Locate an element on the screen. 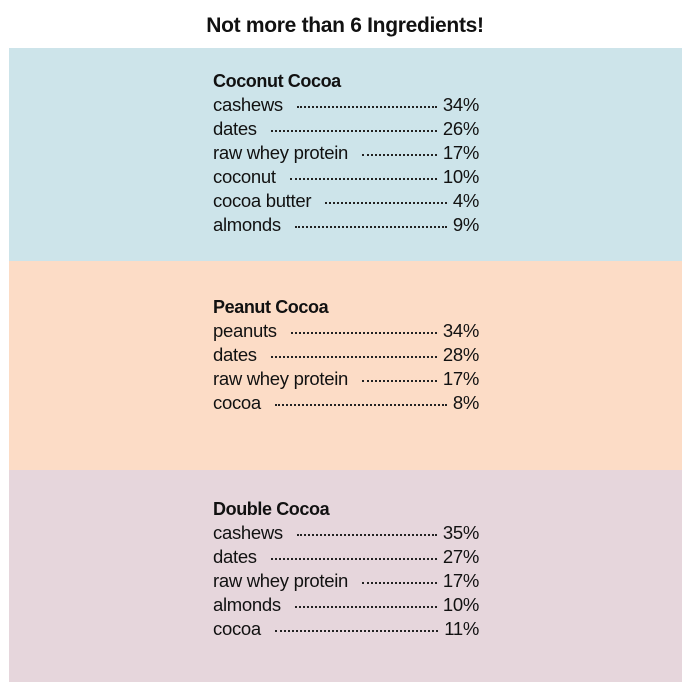 The image size is (690, 700). ingredient-row: cashews 35% is located at coordinates (346, 534).